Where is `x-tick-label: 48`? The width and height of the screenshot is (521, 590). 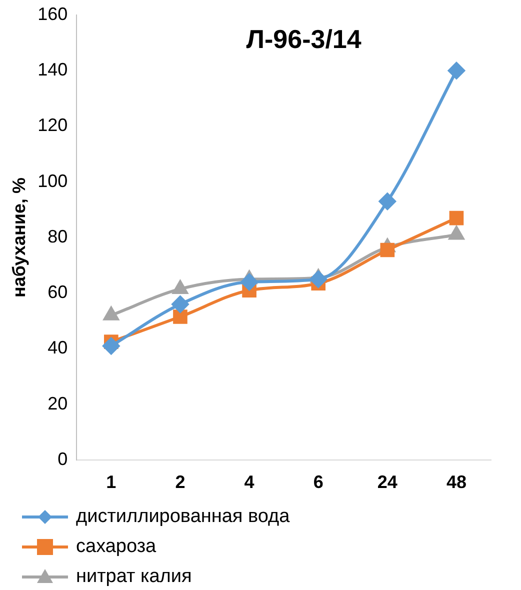
x-tick-label: 48 is located at coordinates (456, 482).